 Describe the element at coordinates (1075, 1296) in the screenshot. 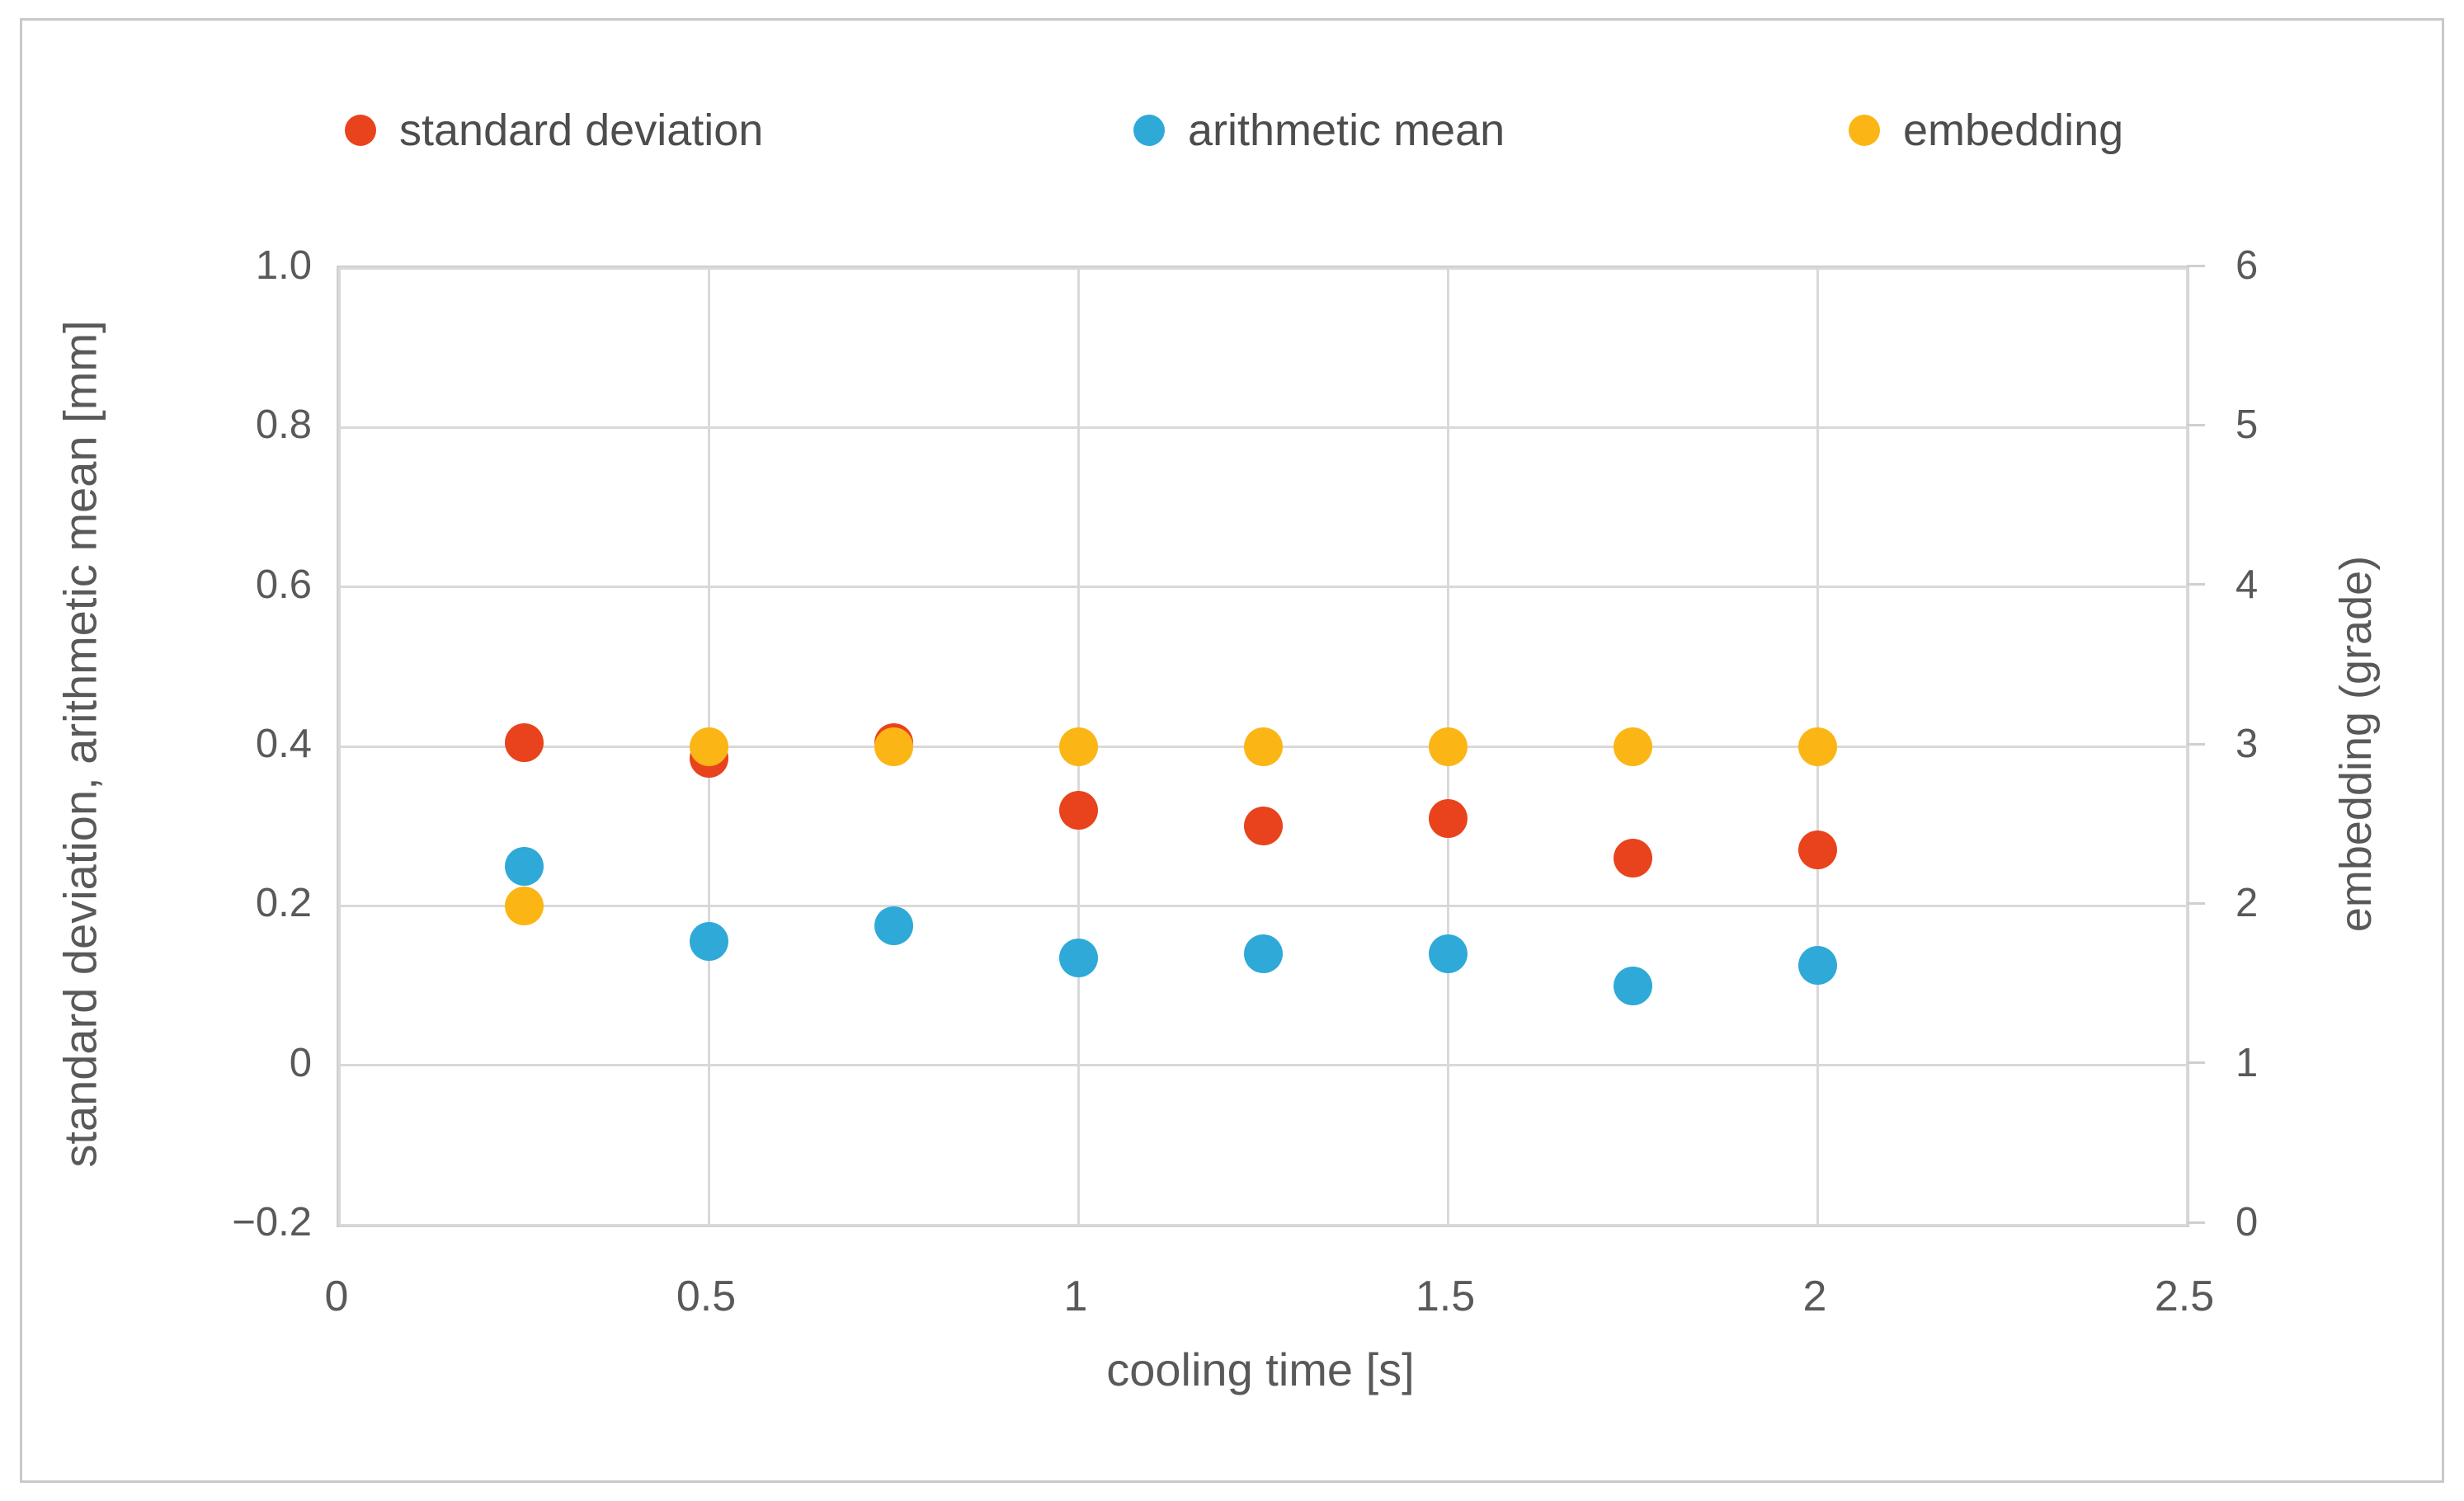

I see `x-tick-label: 1` at that location.